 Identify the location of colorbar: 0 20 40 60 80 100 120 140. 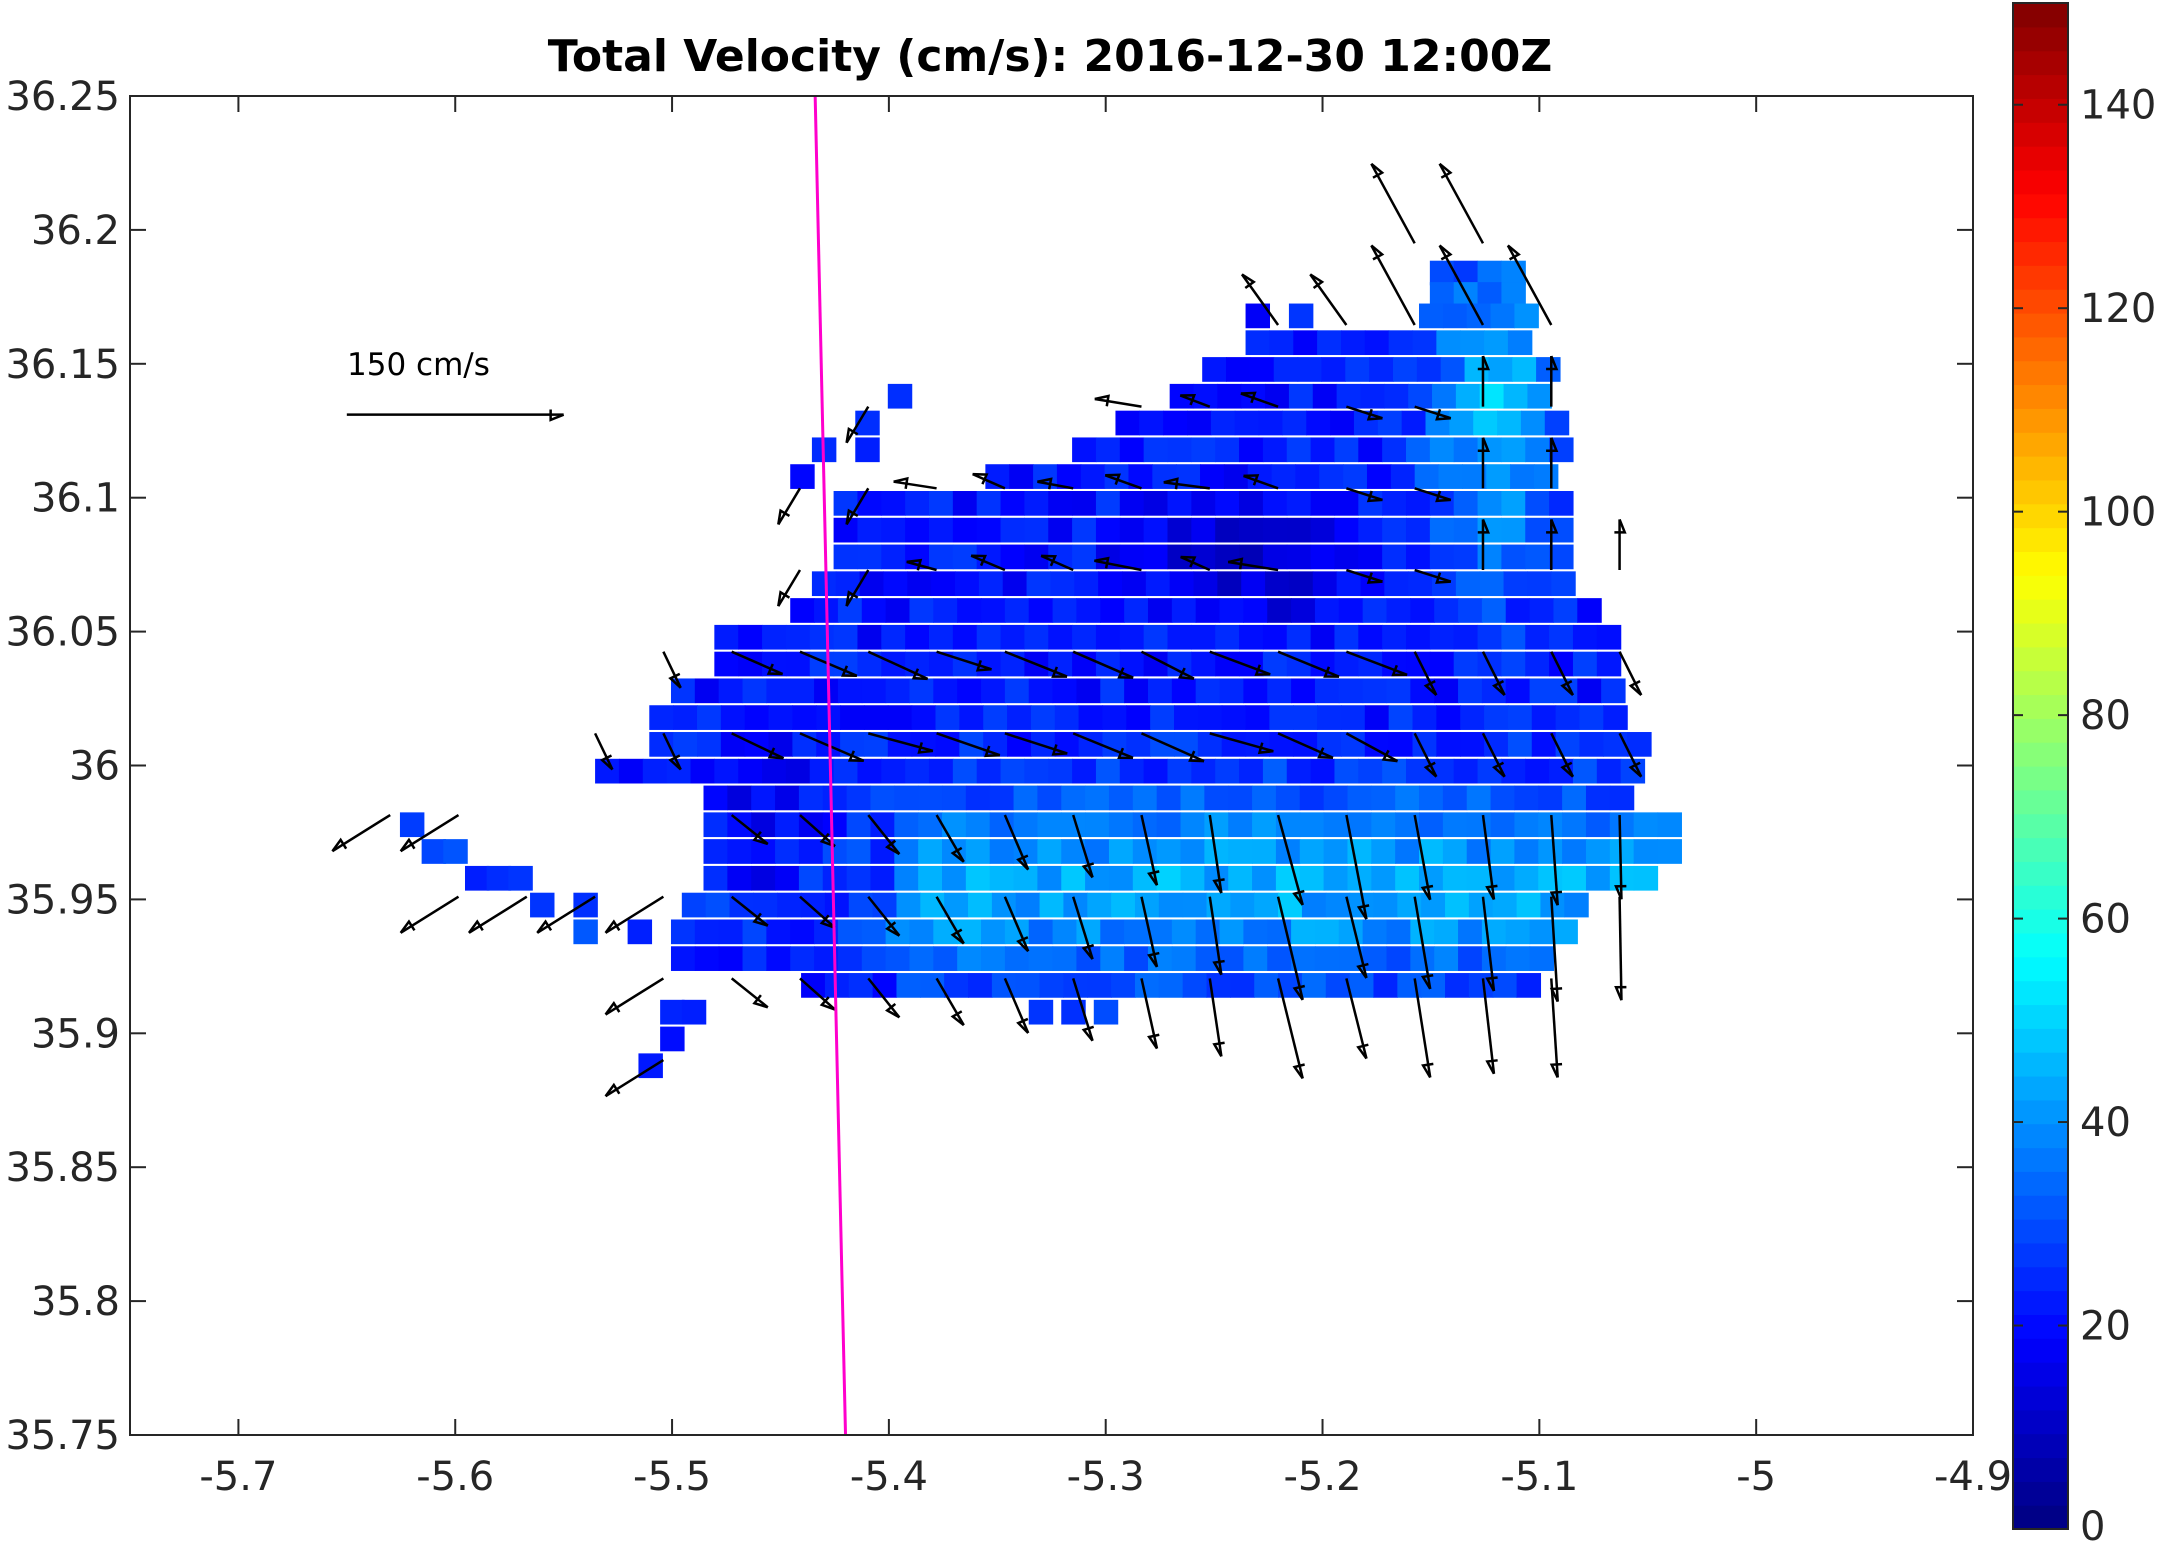
(2084, 773).